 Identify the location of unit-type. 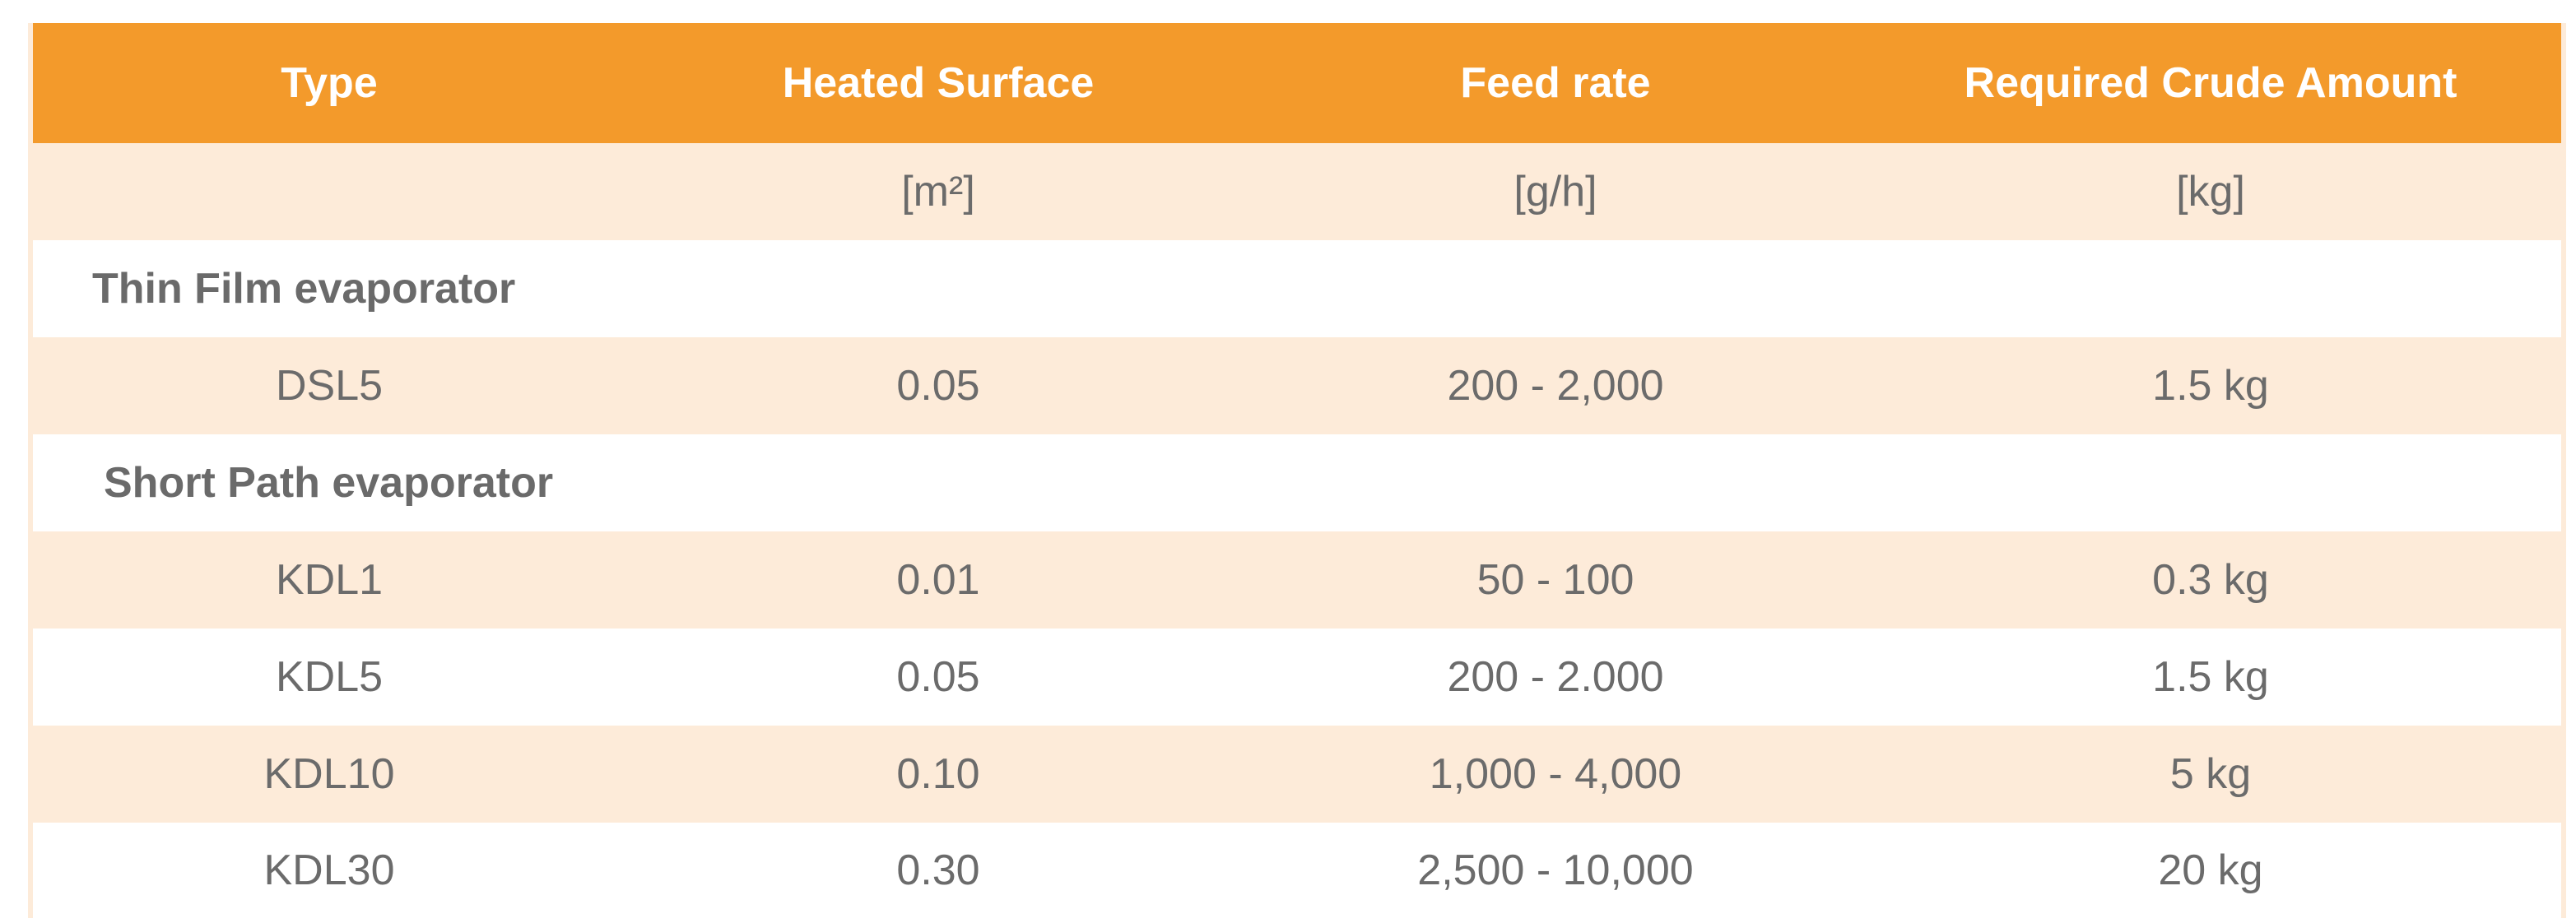
(329, 191).